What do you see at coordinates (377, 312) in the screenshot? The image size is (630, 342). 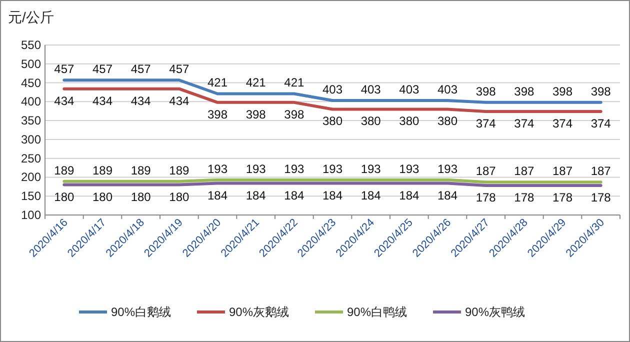 I see `legend-label: 90%白鸭绒` at bounding box center [377, 312].